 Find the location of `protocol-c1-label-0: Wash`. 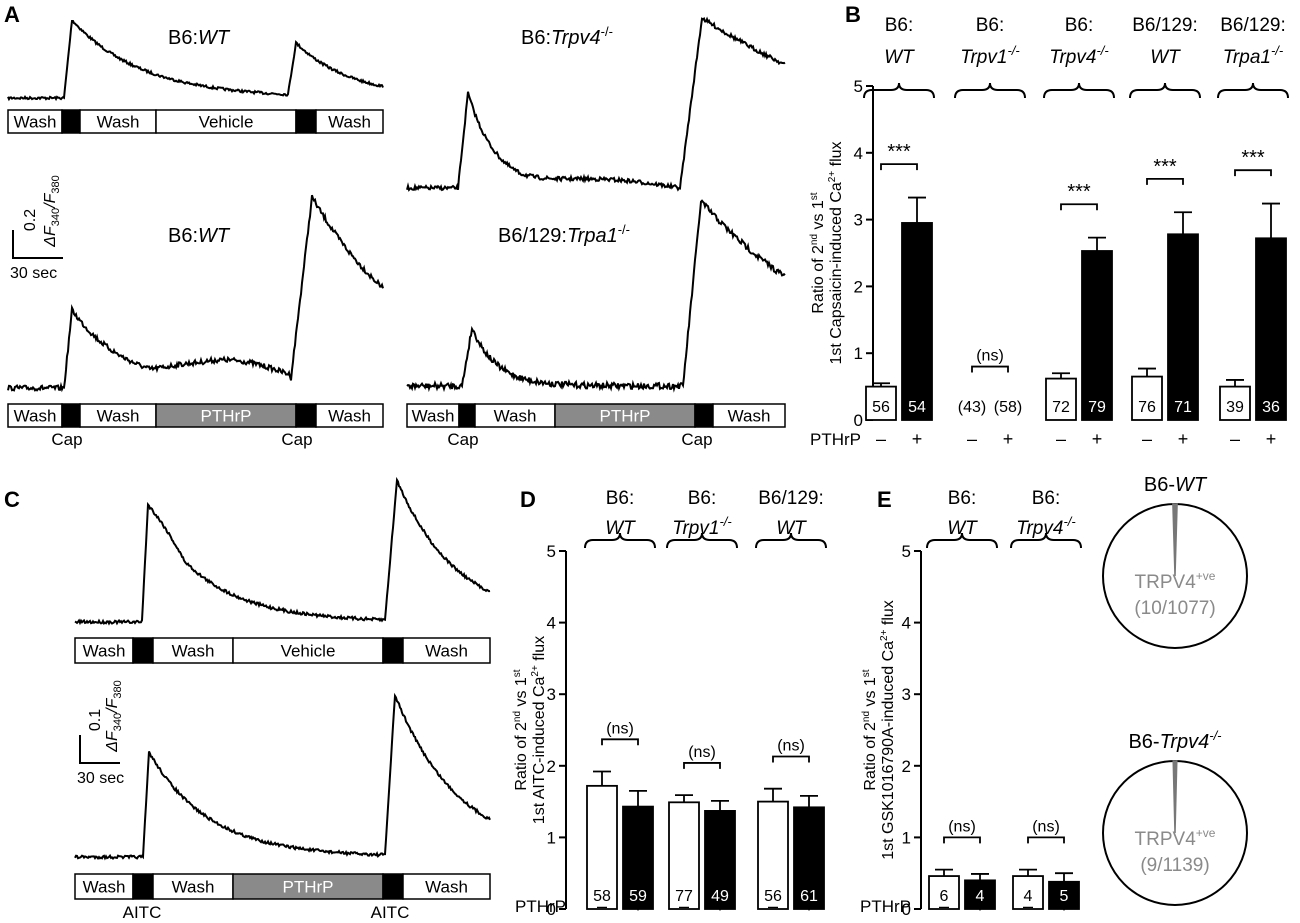

protocol-c1-label-0: Wash is located at coordinates (104, 651).